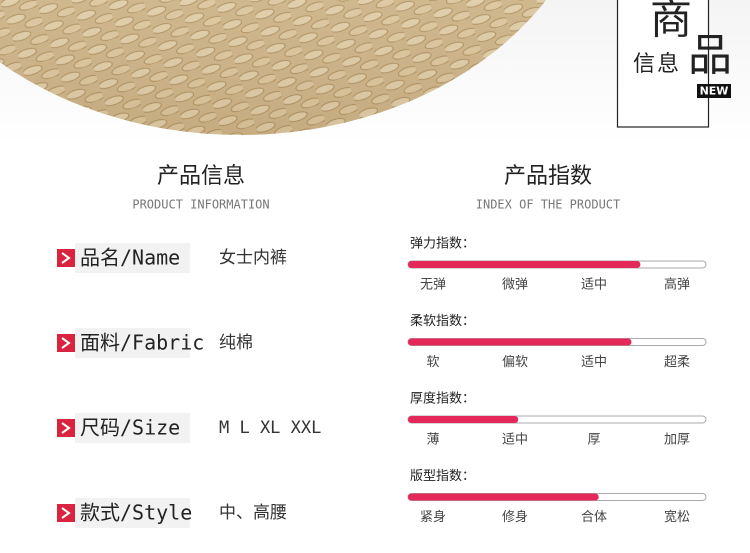 The image size is (750, 553). I want to click on section-subtitle: INDEX OF THE PRODUCT, so click(548, 205).